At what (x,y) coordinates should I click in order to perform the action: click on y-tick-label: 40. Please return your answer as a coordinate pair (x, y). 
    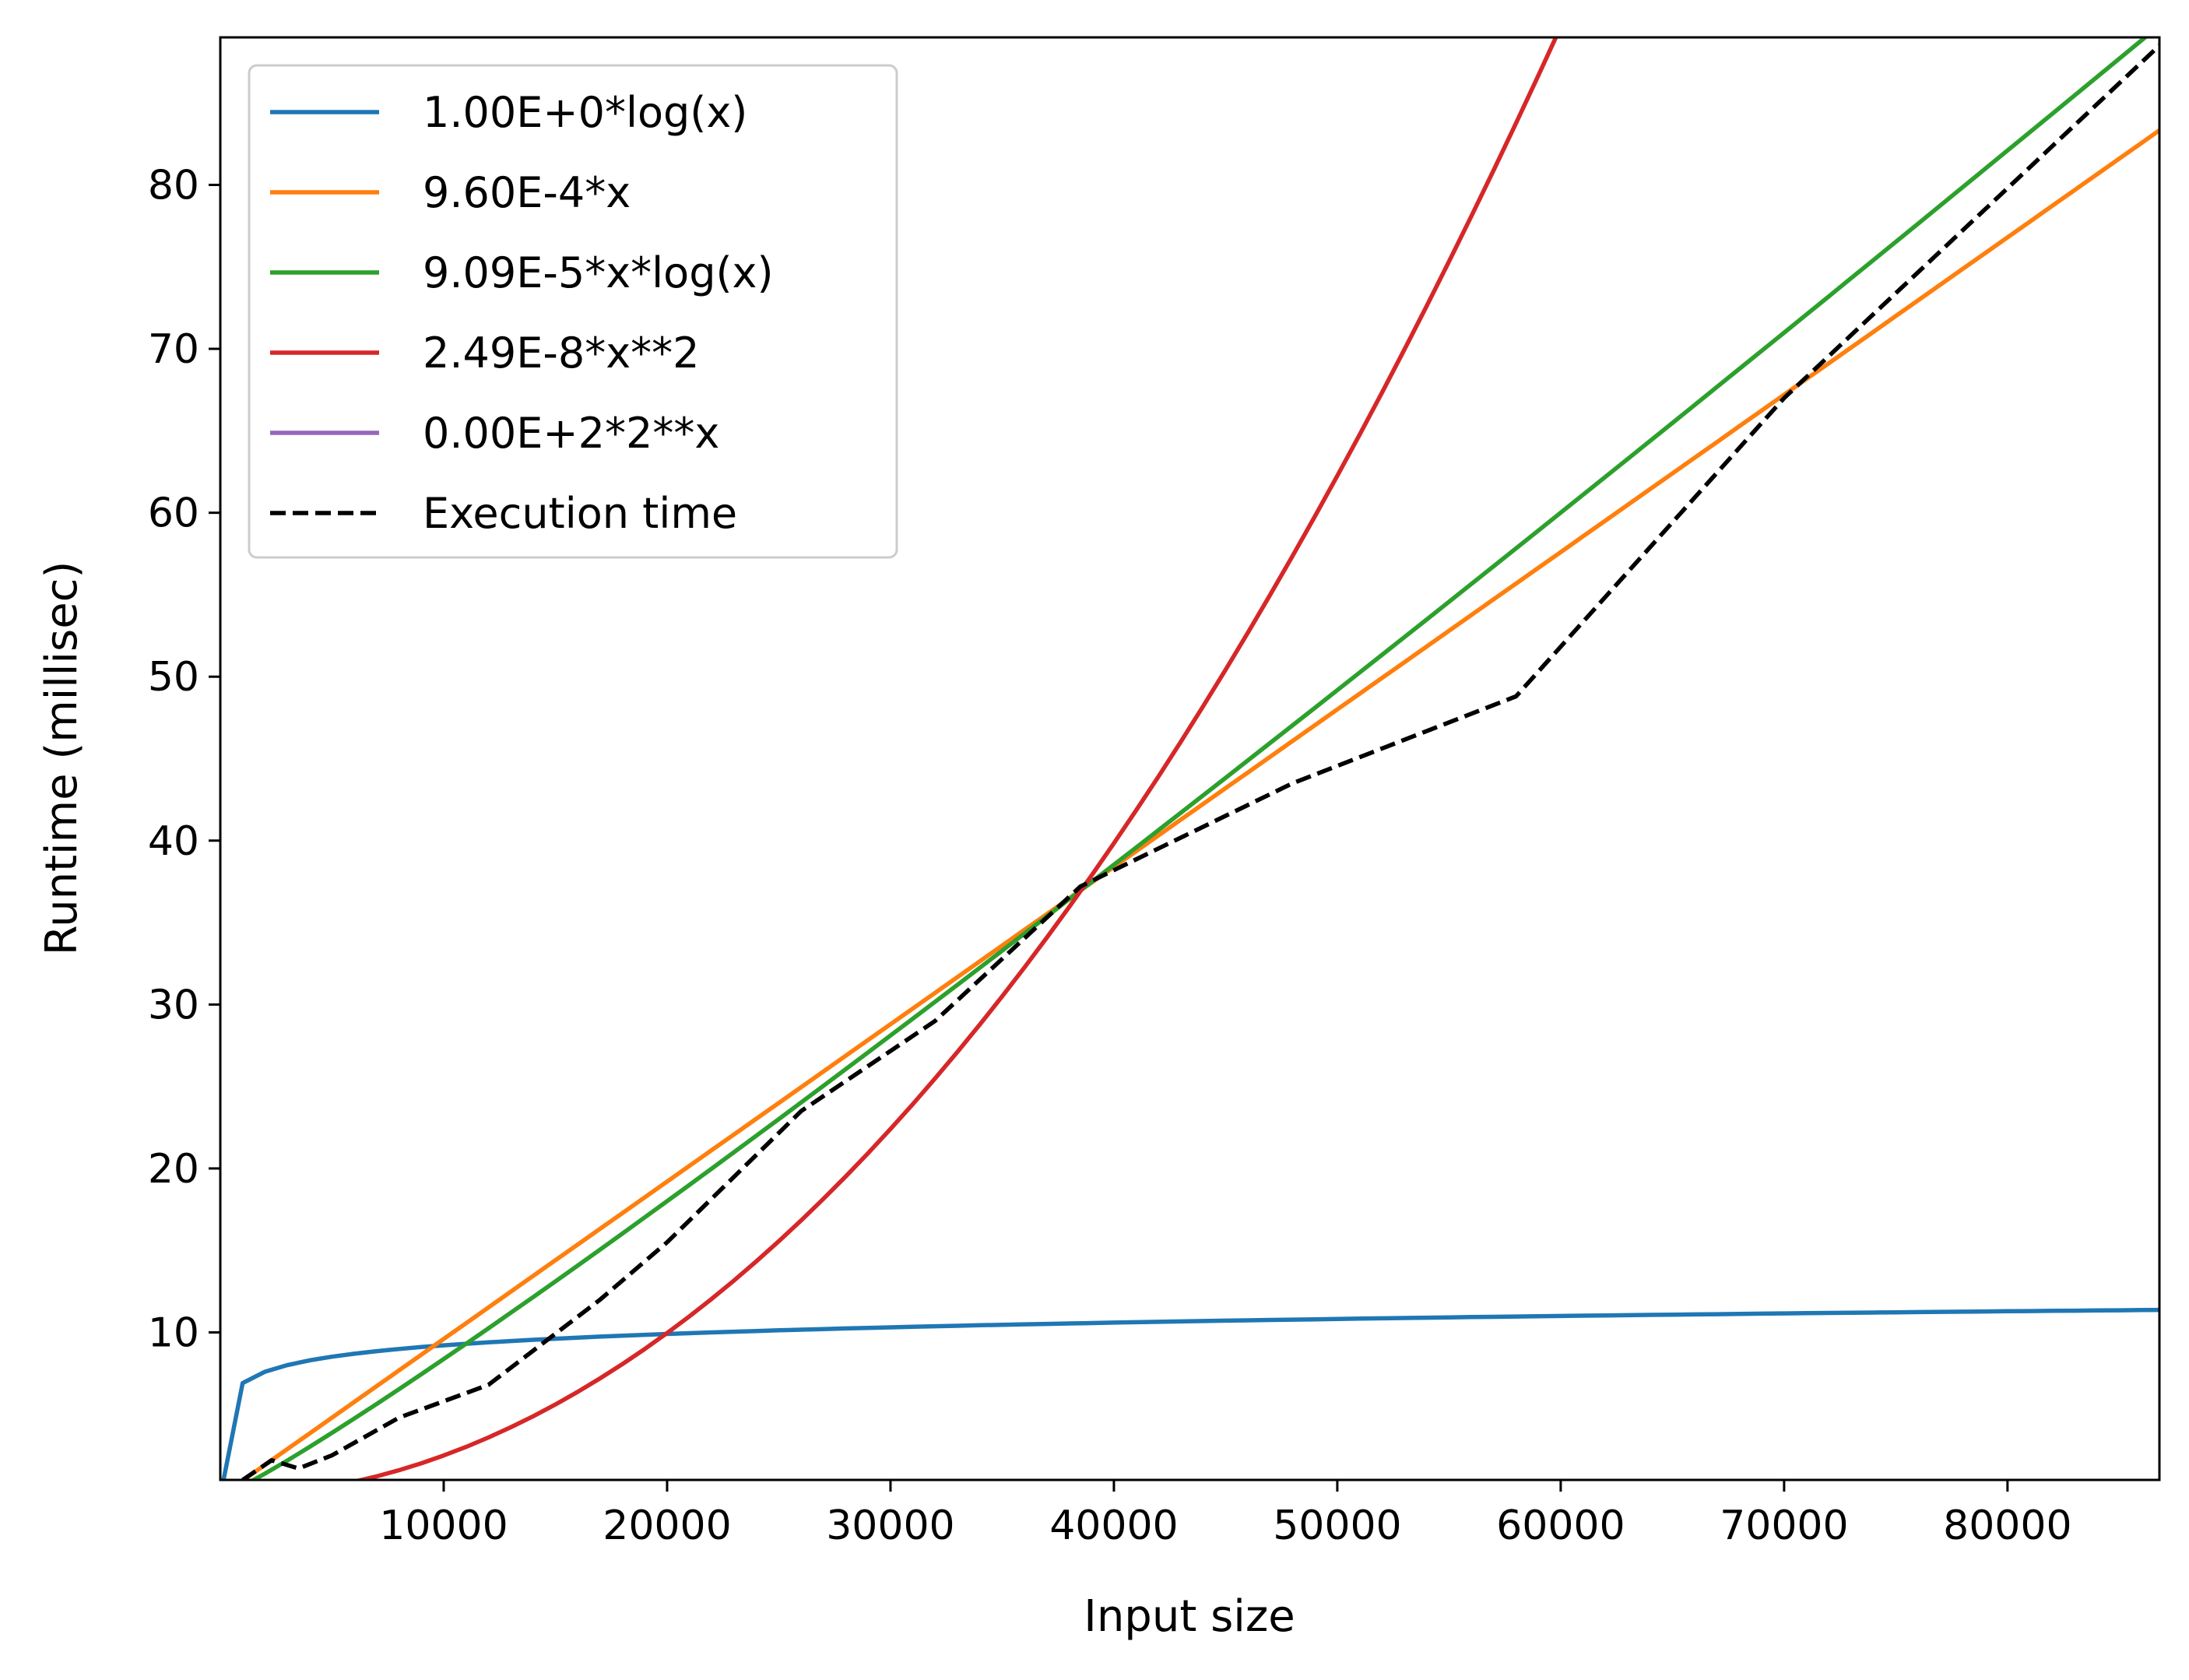
    Looking at the image, I should click on (173, 842).